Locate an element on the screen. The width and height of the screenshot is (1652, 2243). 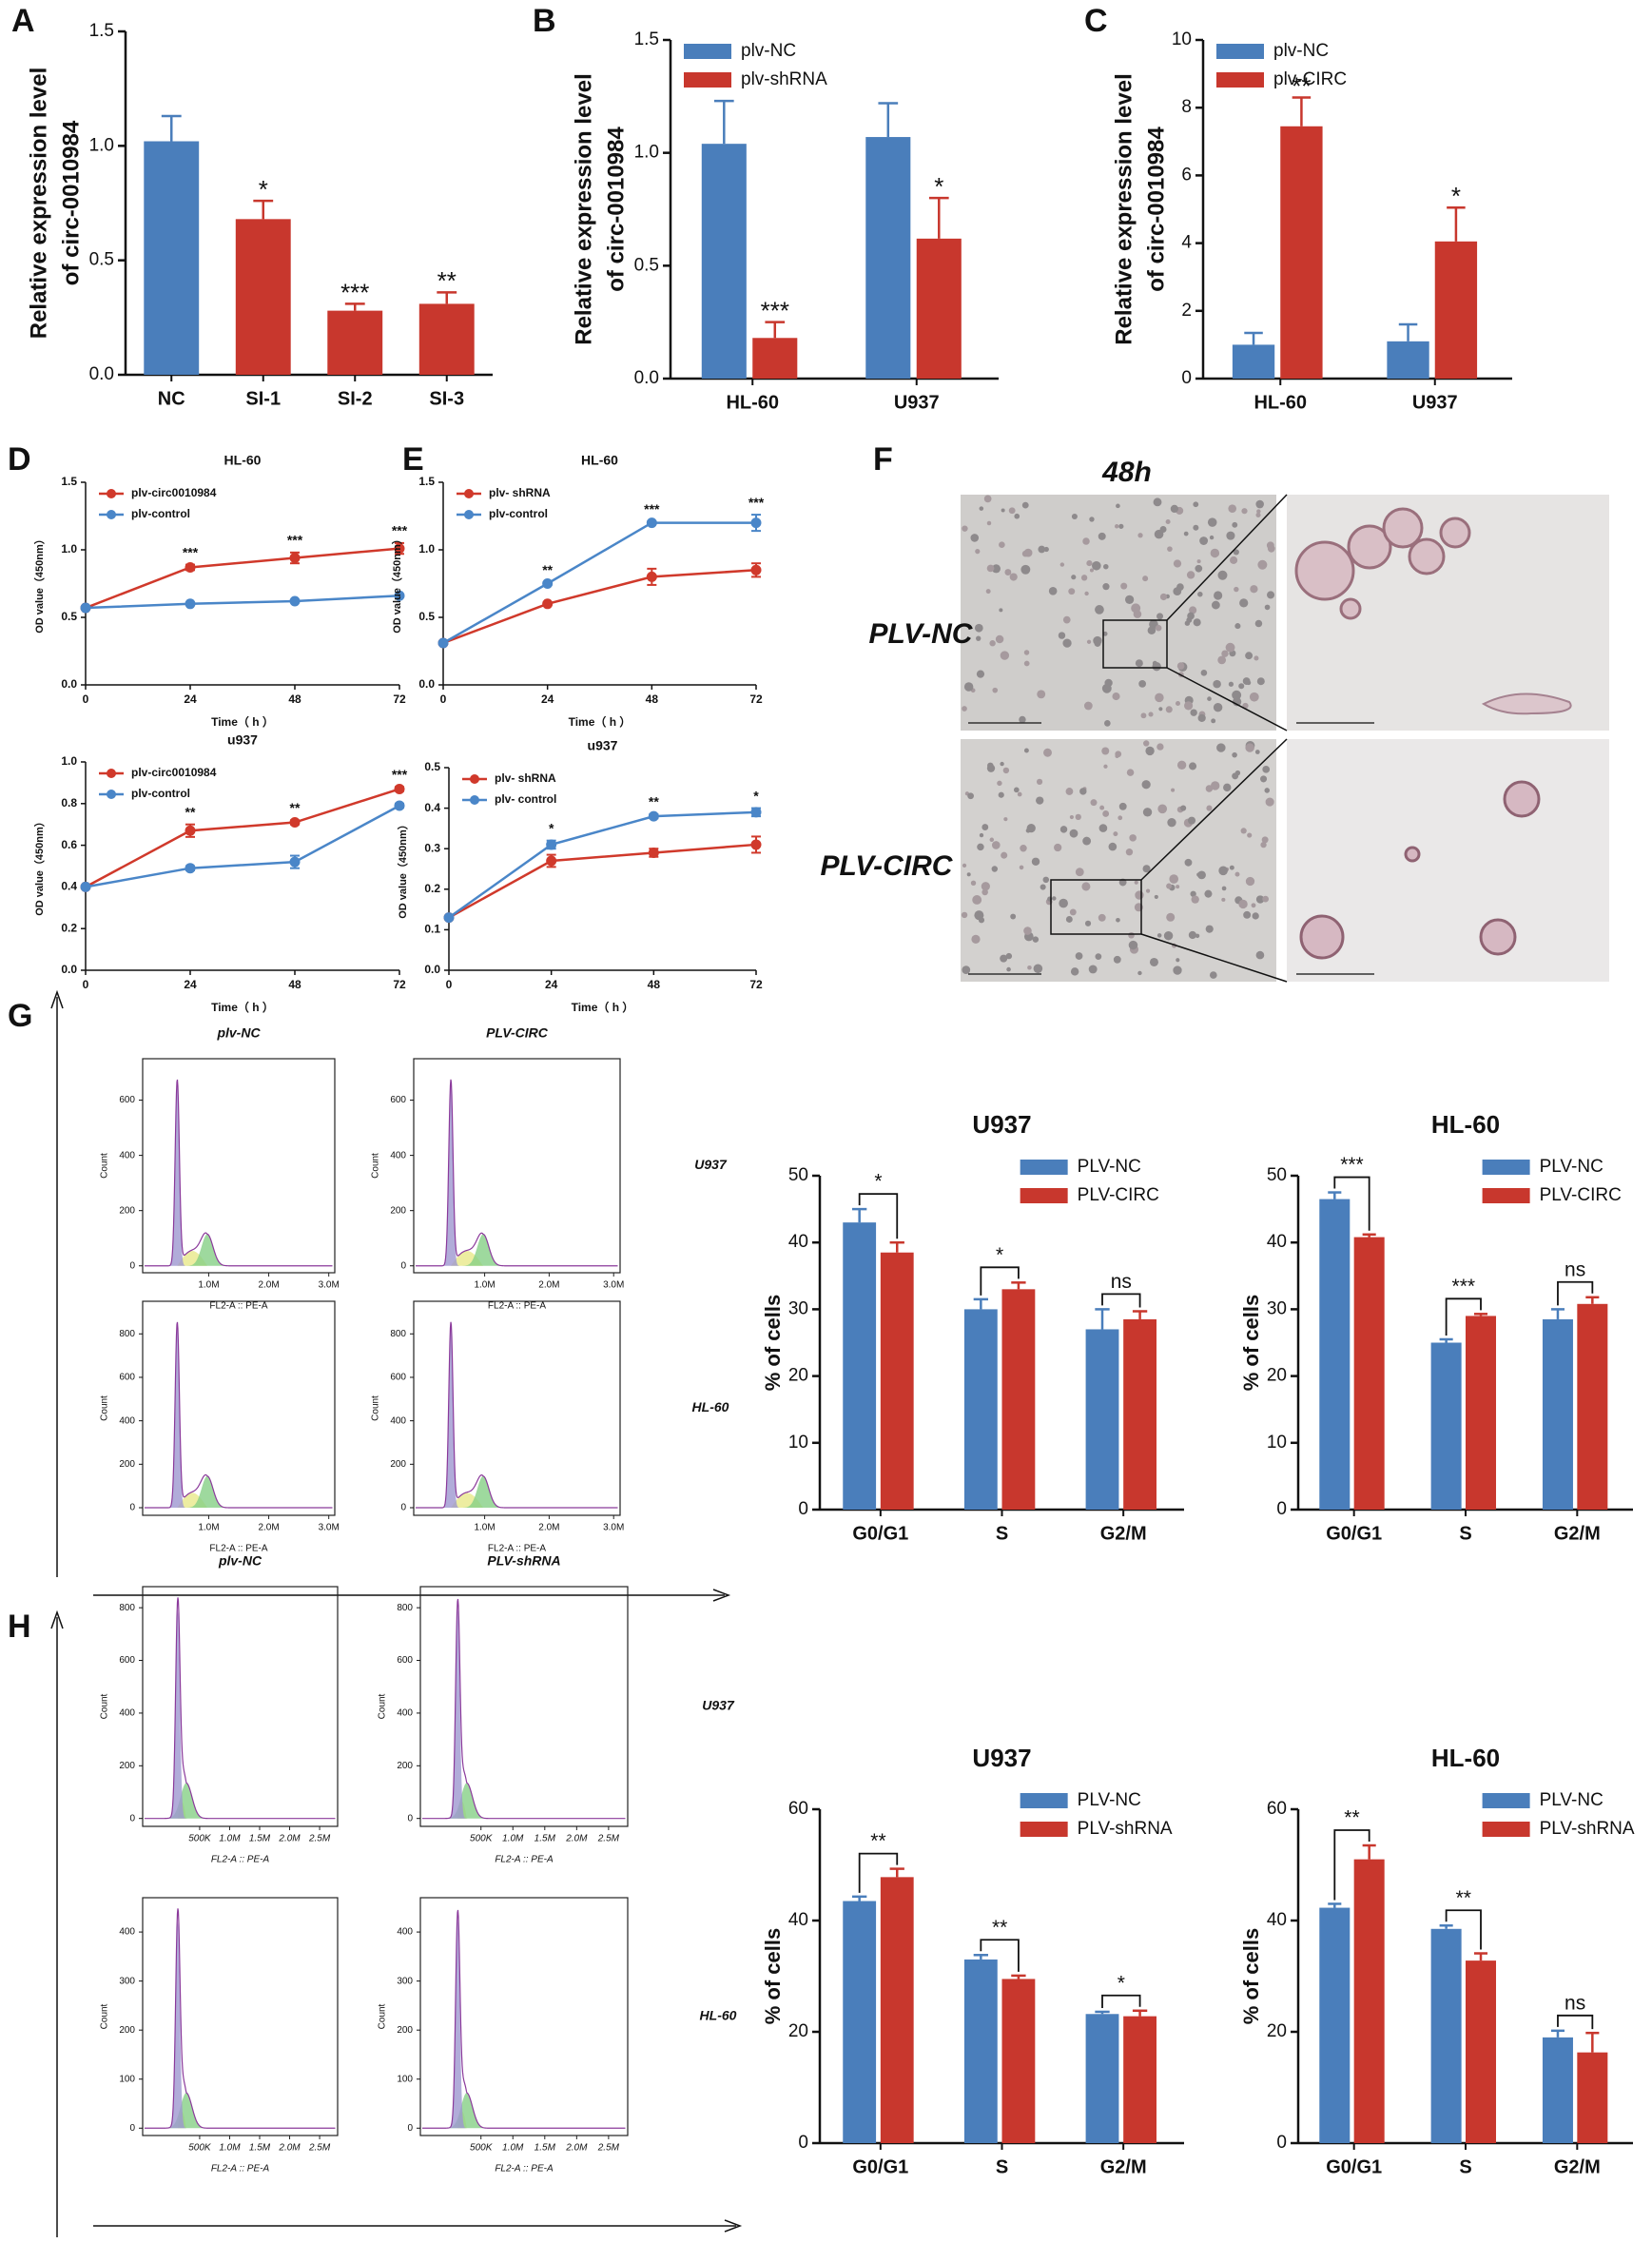
x-tick-label: G2/M is located at coordinates (1123, 1533).